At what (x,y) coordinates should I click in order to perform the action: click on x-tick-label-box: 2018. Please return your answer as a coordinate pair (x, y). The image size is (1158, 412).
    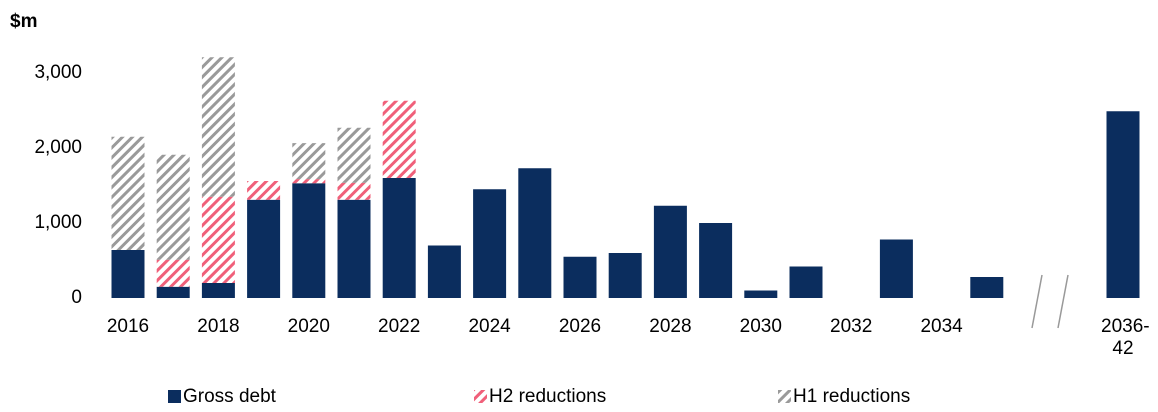
    Looking at the image, I should click on (218, 326).